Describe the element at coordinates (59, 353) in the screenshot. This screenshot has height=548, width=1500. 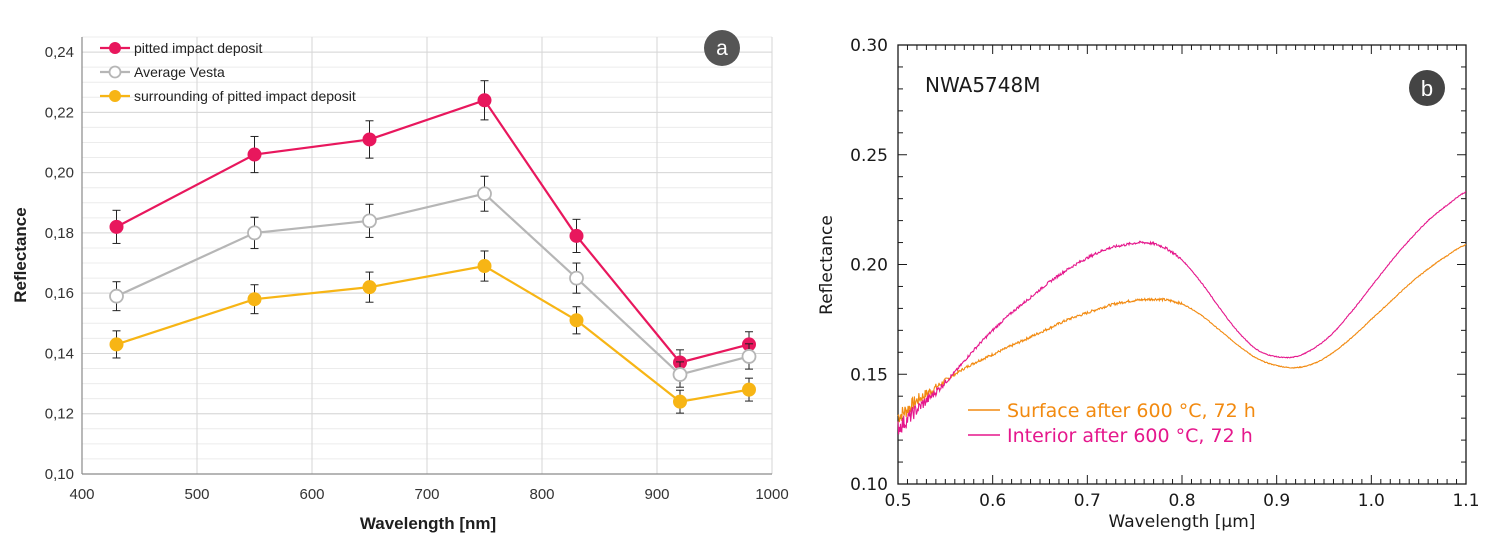
I see `y-tick-label: 0,14` at that location.